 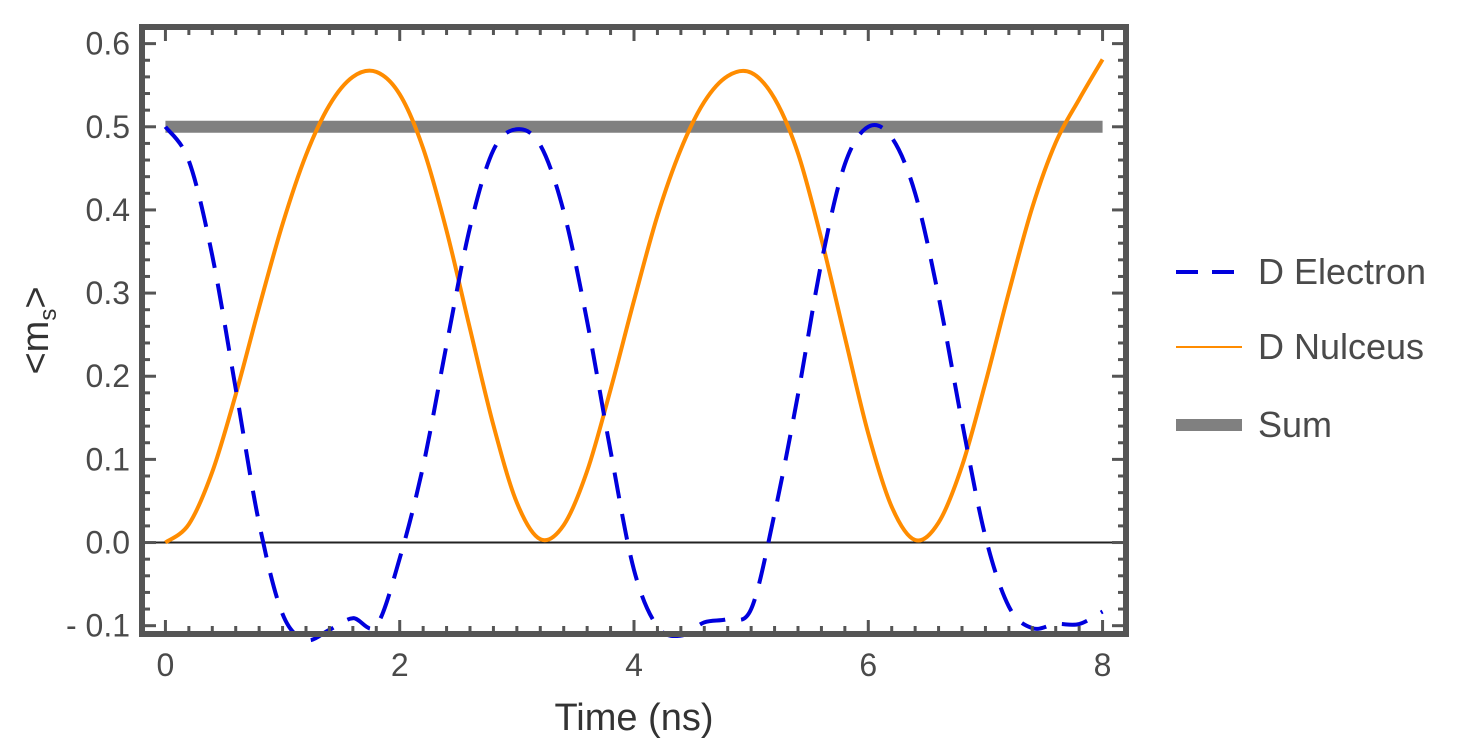 I want to click on legend-label: D Nulceus, so click(x=1341, y=346).